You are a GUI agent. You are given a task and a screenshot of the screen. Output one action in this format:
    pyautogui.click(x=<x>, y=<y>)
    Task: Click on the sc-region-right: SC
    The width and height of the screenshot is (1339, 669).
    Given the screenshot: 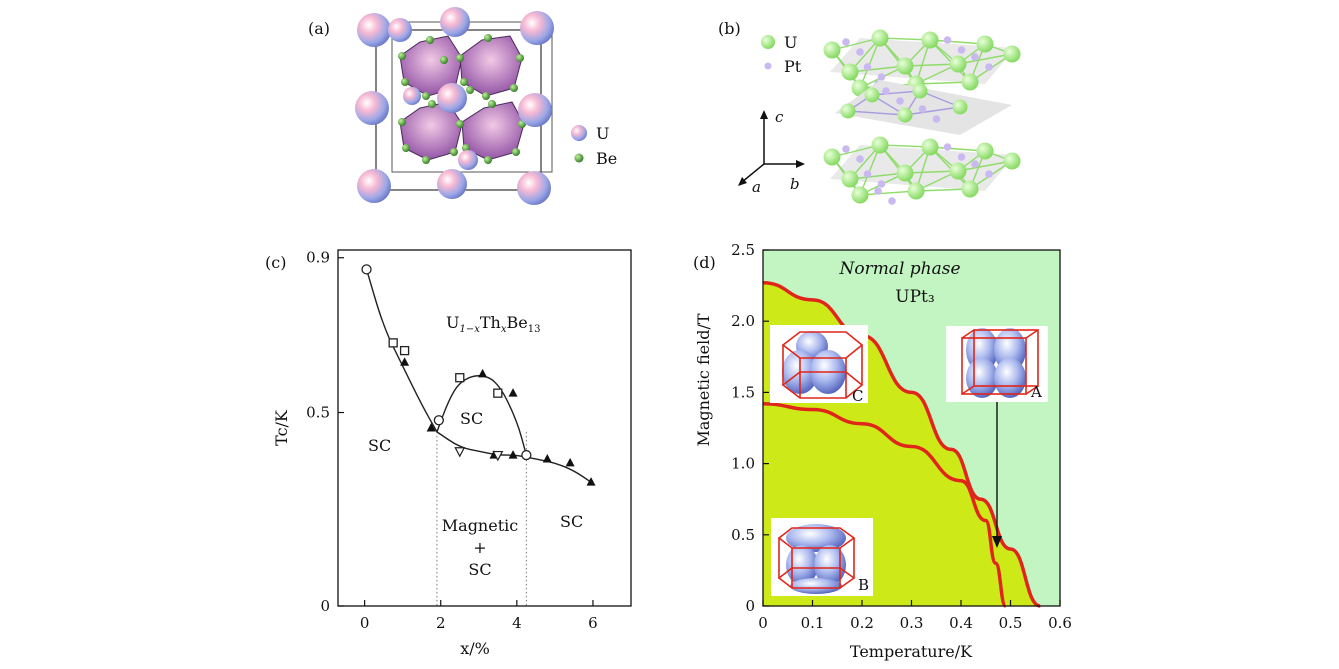 What is the action you would take?
    pyautogui.click(x=571, y=521)
    